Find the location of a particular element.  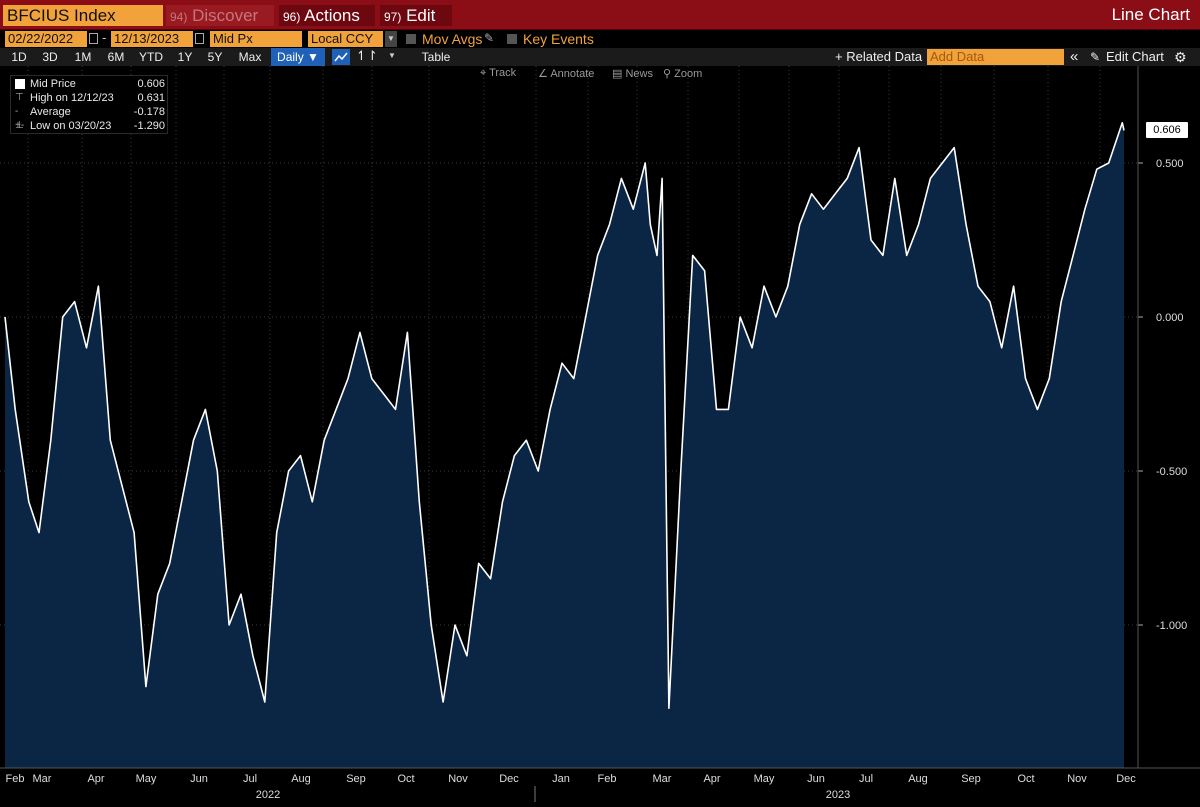

x-tick-label: Jan is located at coordinates (561, 779).